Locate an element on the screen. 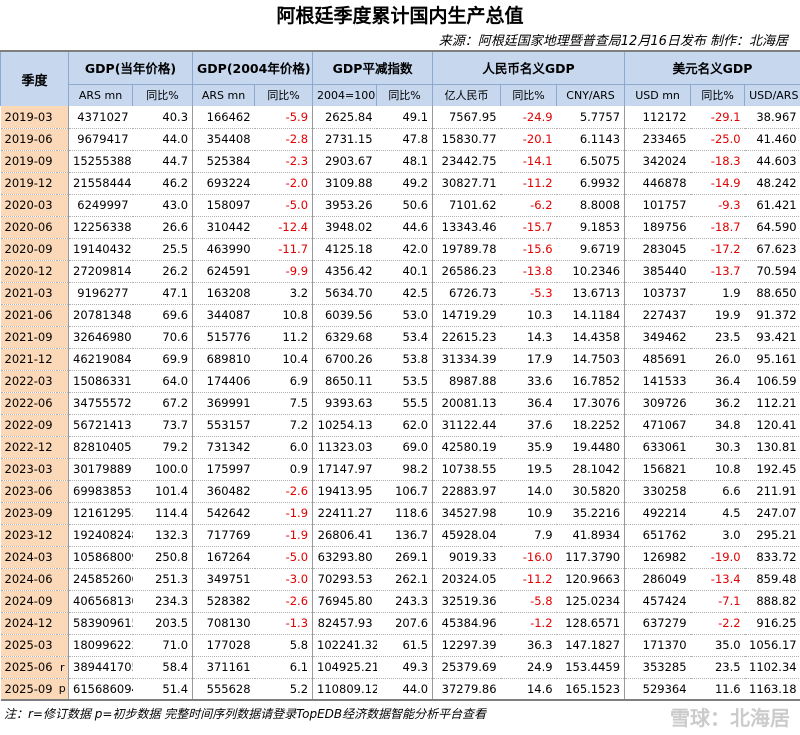  period-cell: 2022-06 is located at coordinates (28, 403).